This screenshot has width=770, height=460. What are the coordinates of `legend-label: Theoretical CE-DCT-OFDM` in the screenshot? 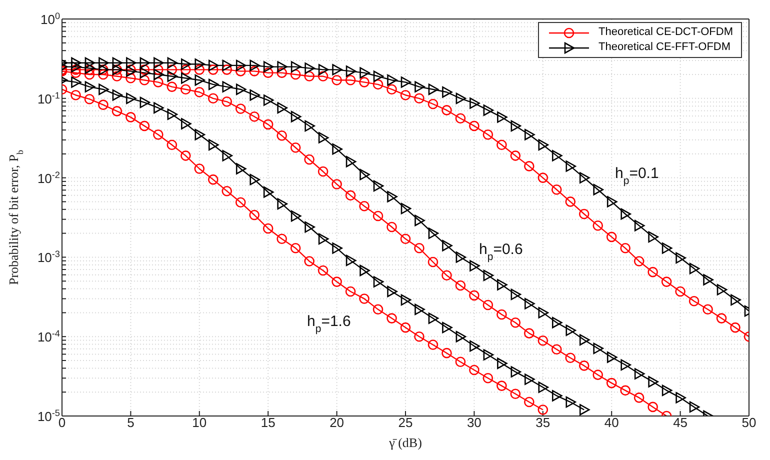 It's located at (665, 32).